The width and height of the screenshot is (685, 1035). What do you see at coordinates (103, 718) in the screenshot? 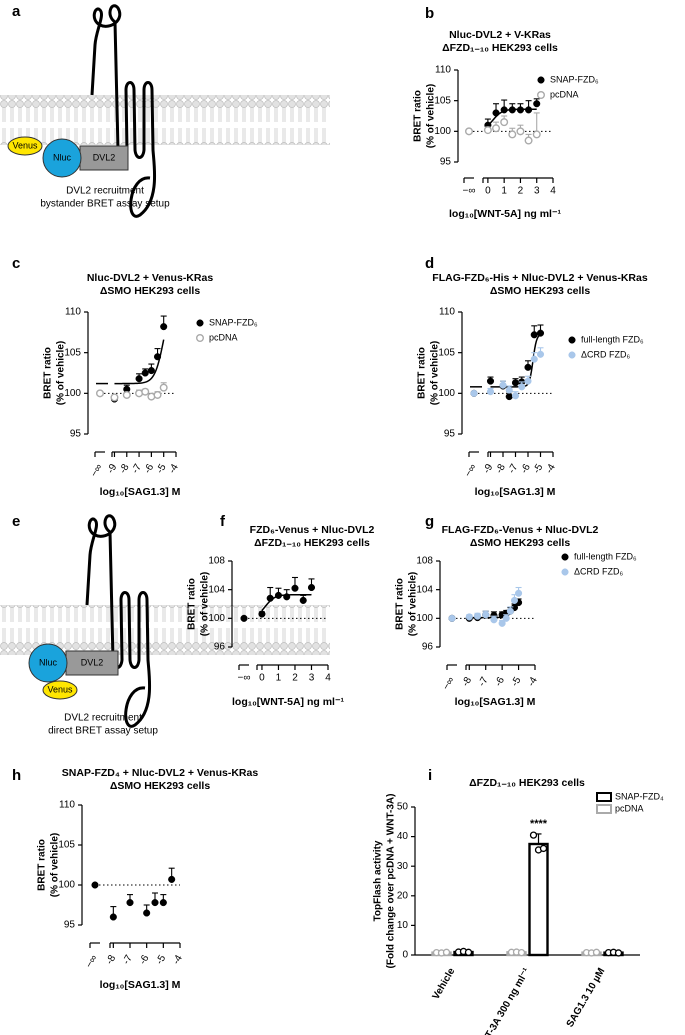
I see `caption: DVL2 recruitment` at bounding box center [103, 718].